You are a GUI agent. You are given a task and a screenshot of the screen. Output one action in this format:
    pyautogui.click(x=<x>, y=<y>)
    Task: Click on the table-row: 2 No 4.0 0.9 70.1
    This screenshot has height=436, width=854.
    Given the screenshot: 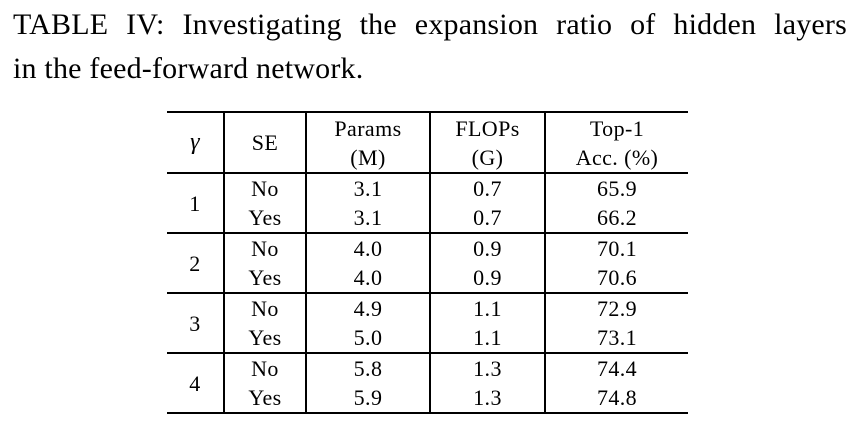 What is the action you would take?
    pyautogui.click(x=427, y=263)
    